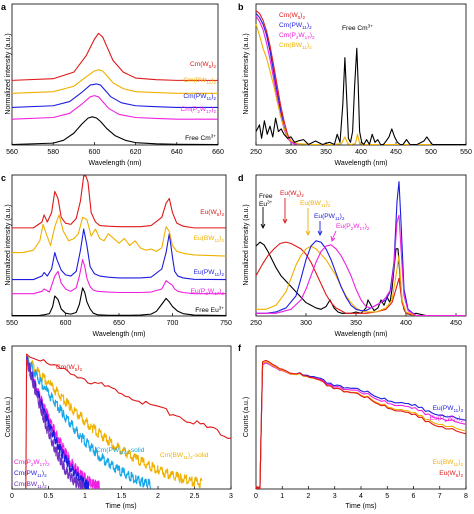 Image resolution: width=474 pixels, height=514 pixels. I want to click on xtick-label-e: 1, so click(85, 496).